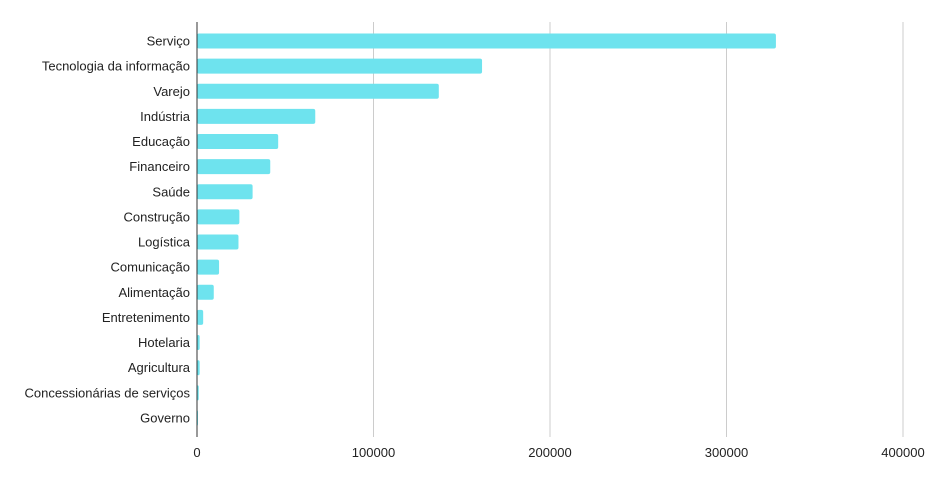 Image resolution: width=940 pixels, height=488 pixels. What do you see at coordinates (146, 317) in the screenshot?
I see `category-label: Entretenimento` at bounding box center [146, 317].